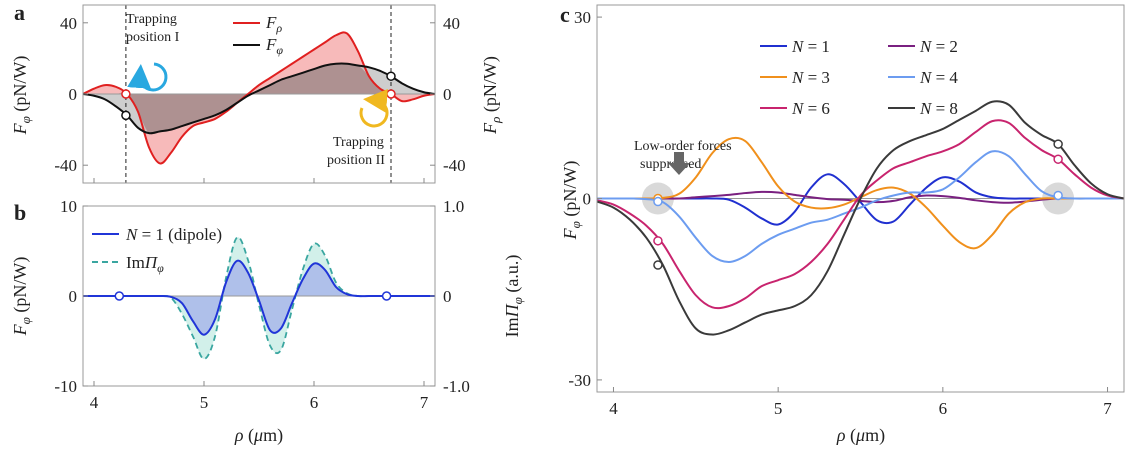 The height and width of the screenshot is (453, 1137). I want to click on xtick-label-b-4: 4, so click(94, 402).